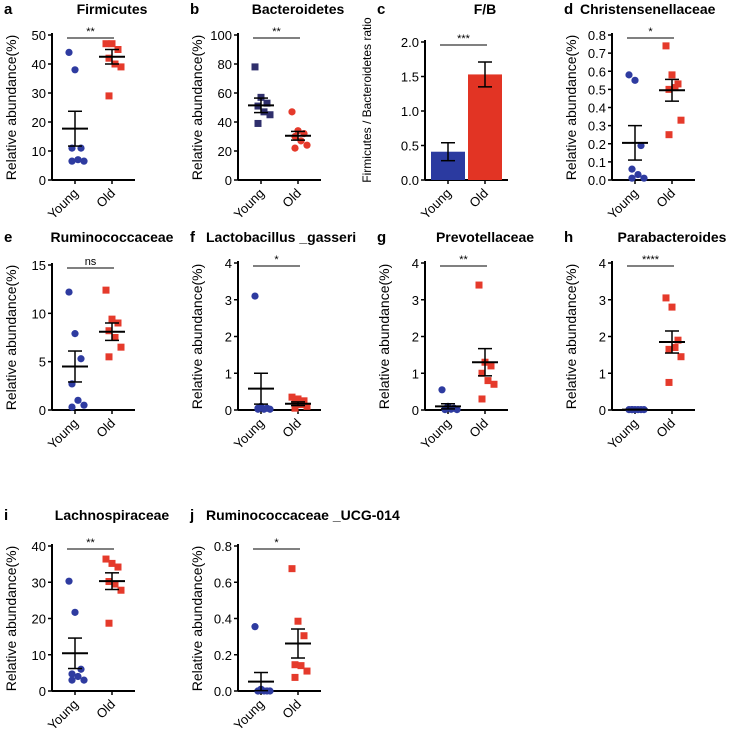  Describe the element at coordinates (8, 237) in the screenshot. I see `panel-letter: e` at that location.